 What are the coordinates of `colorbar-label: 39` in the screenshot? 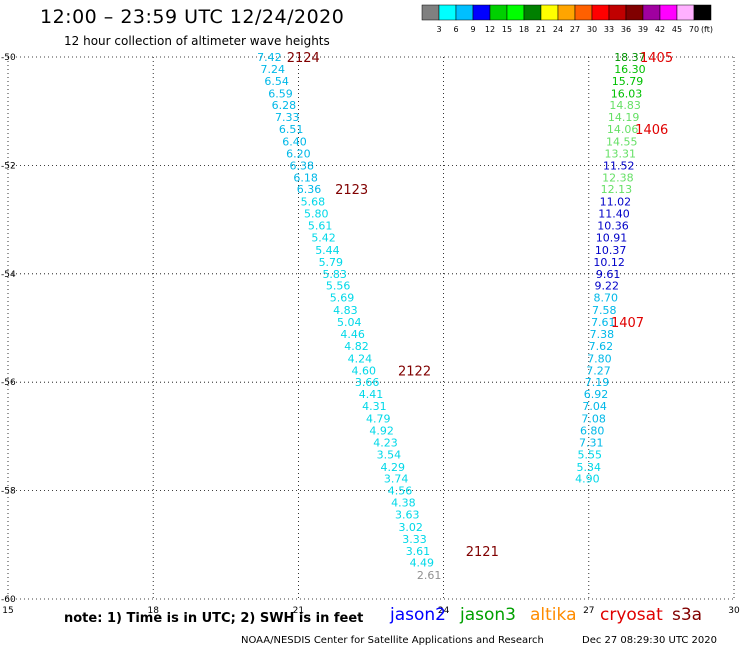 It's located at (643, 29).